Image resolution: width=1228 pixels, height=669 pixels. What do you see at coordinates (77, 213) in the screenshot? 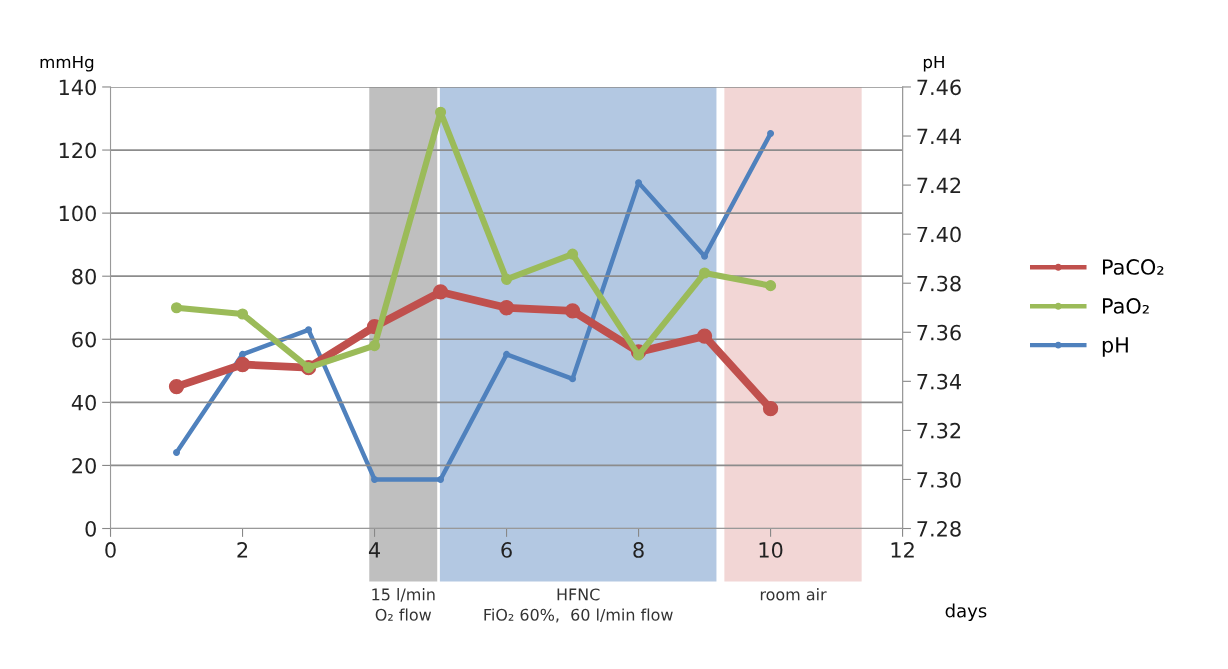
I see `y-tick-label: 100` at bounding box center [77, 213].